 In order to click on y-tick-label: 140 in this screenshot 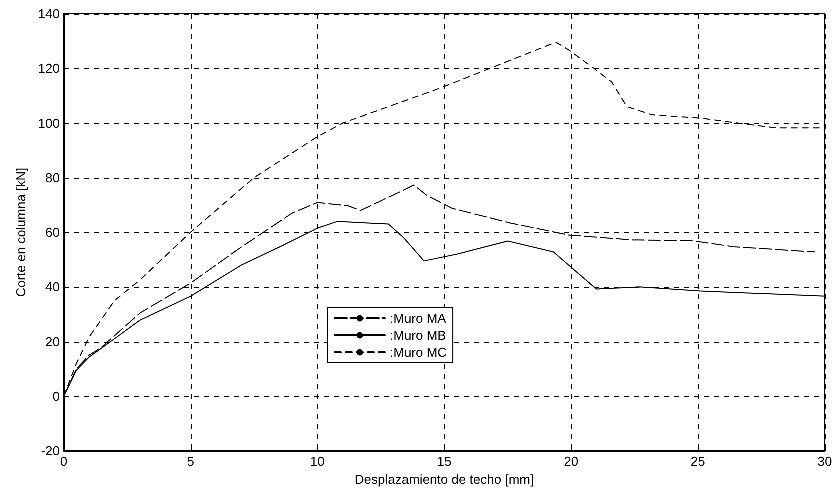, I will do `click(49, 14)`.